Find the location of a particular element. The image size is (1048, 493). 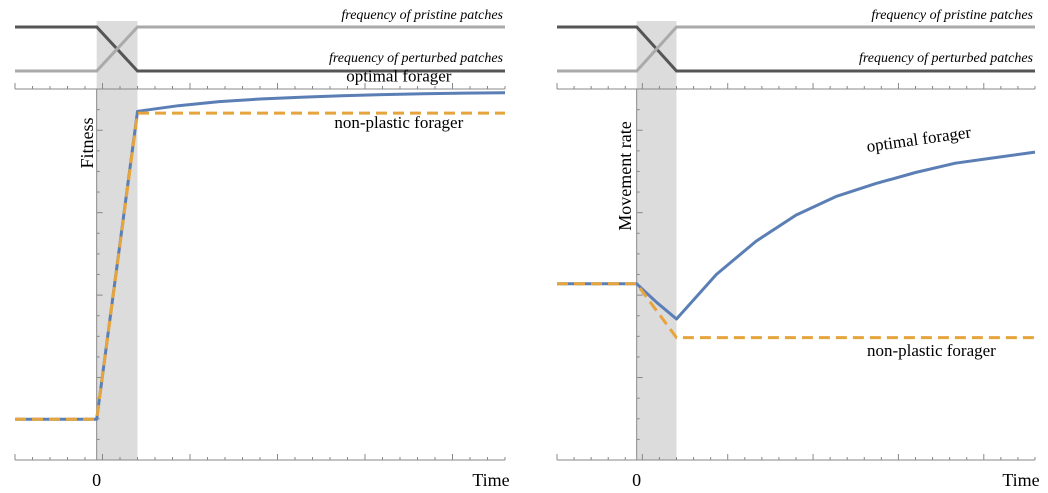

y-axis-label: Movement rate is located at coordinates (625, 175).